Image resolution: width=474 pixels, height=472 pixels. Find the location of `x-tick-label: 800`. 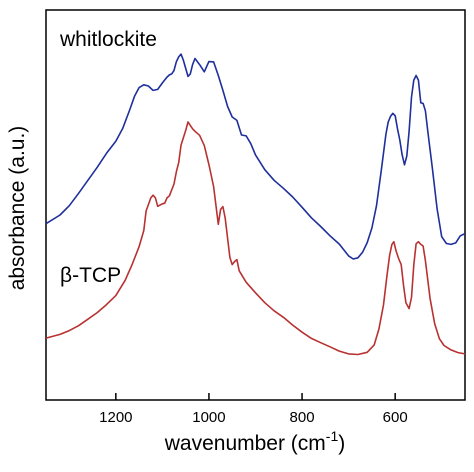

x-tick-label: 800 is located at coordinates (302, 417).